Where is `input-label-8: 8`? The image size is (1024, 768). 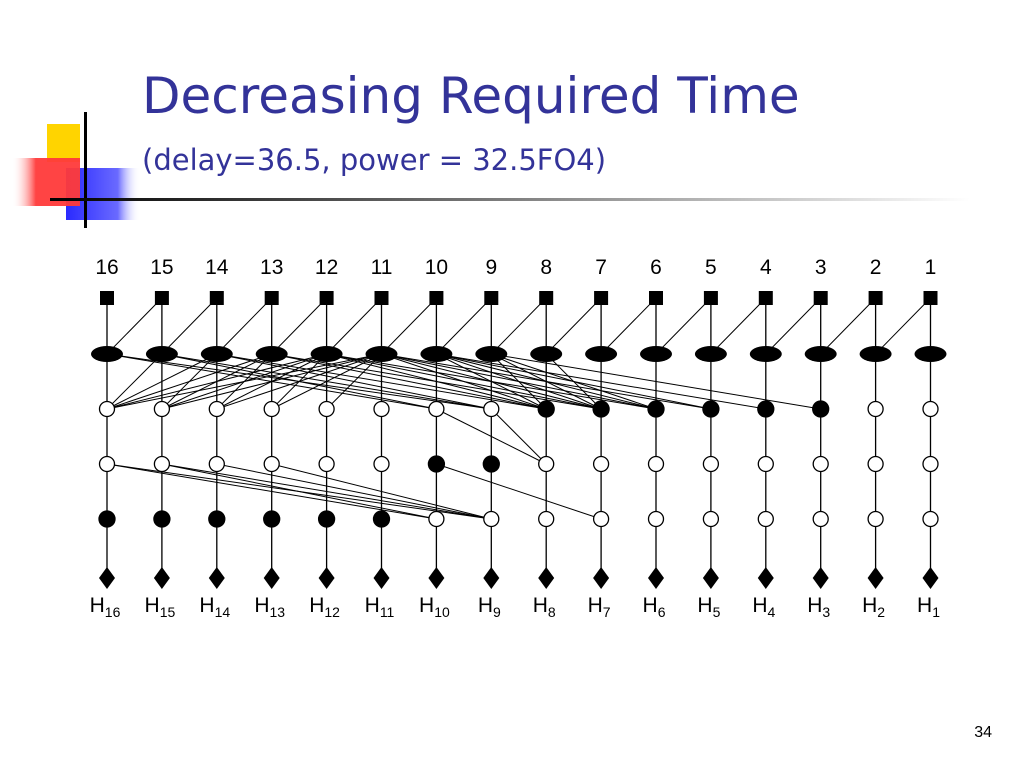 input-label-8: 8 is located at coordinates (546, 267).